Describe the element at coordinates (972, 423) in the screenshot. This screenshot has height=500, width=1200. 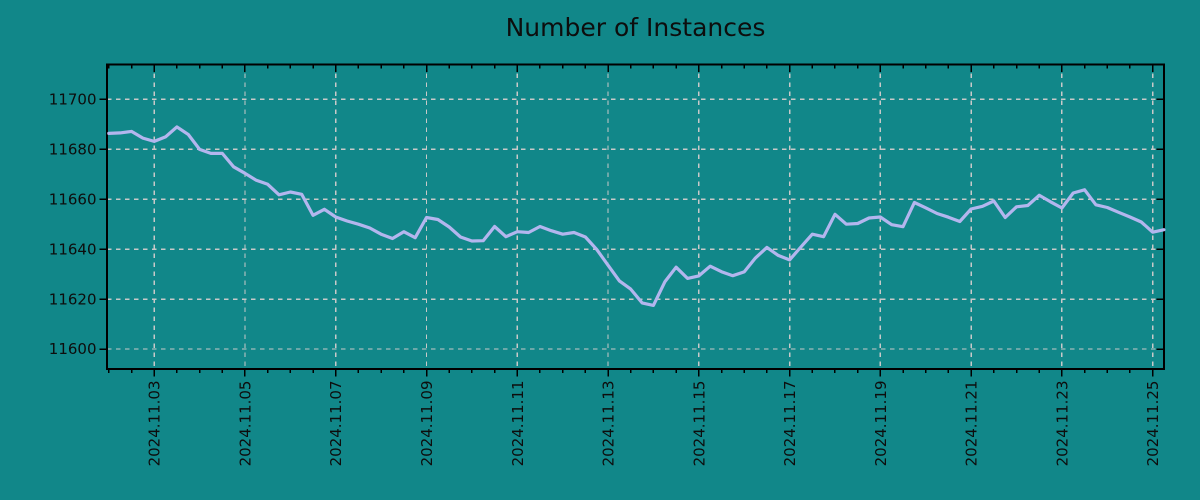
I see `x-tick-label: 2024.11.21` at that location.